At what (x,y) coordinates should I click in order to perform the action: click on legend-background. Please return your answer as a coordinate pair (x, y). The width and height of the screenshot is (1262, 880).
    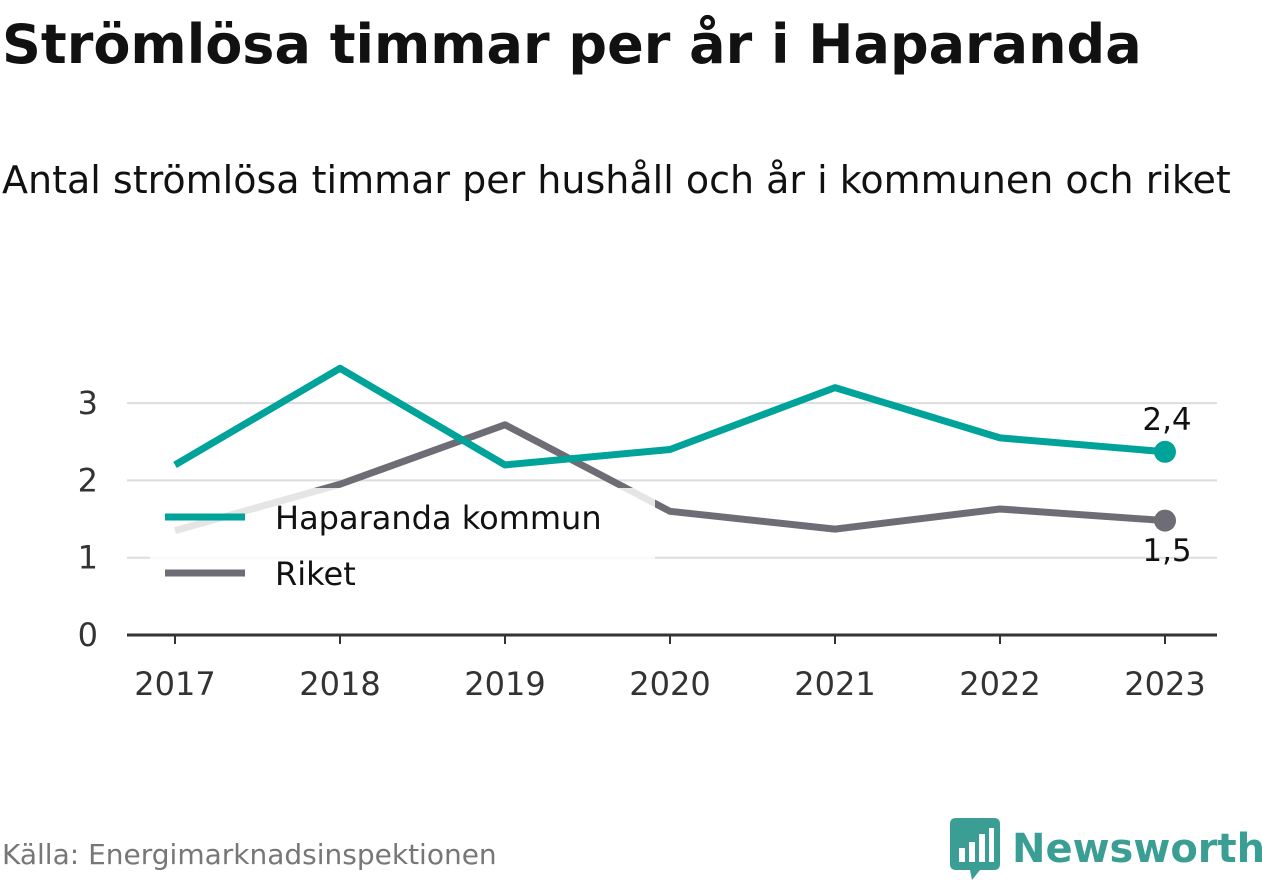
    Looking at the image, I should click on (402, 546).